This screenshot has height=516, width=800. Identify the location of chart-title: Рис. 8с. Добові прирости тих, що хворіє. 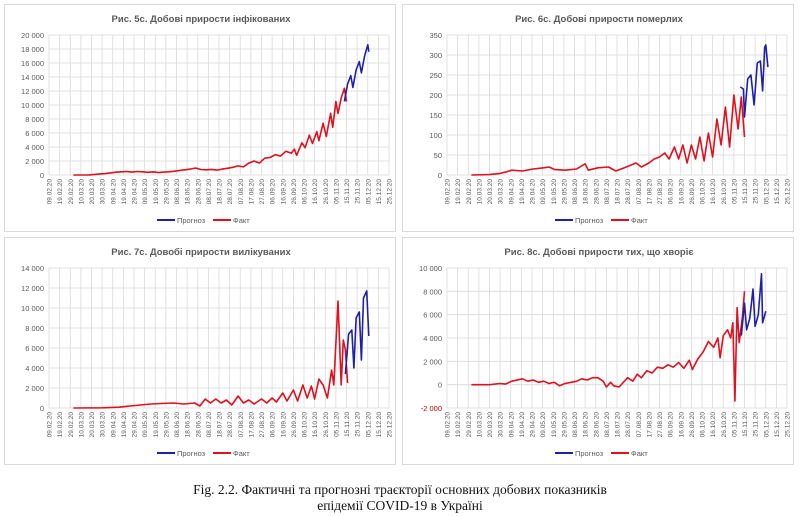
(598, 252).